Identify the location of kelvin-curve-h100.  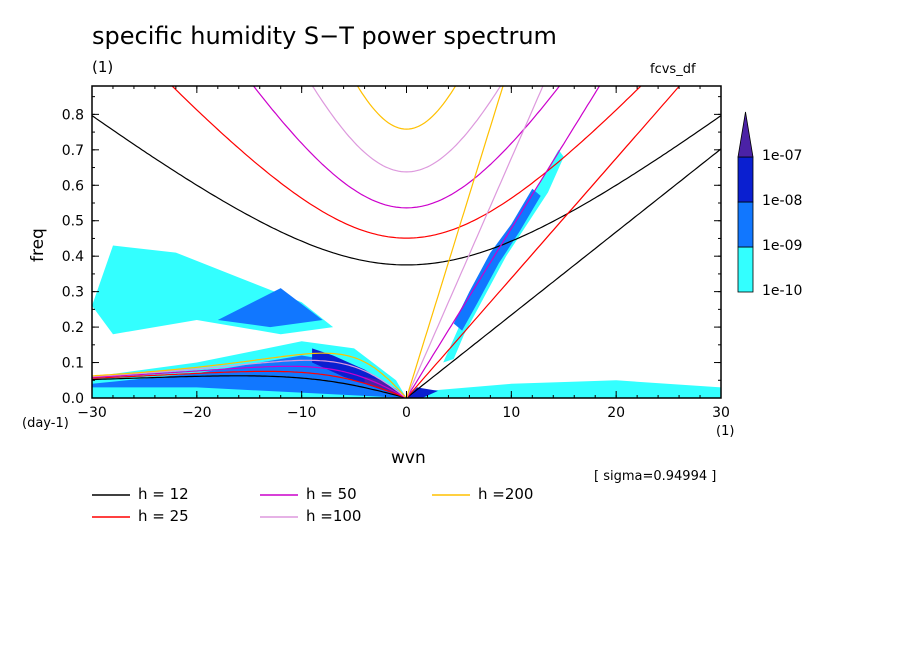
(474, 242).